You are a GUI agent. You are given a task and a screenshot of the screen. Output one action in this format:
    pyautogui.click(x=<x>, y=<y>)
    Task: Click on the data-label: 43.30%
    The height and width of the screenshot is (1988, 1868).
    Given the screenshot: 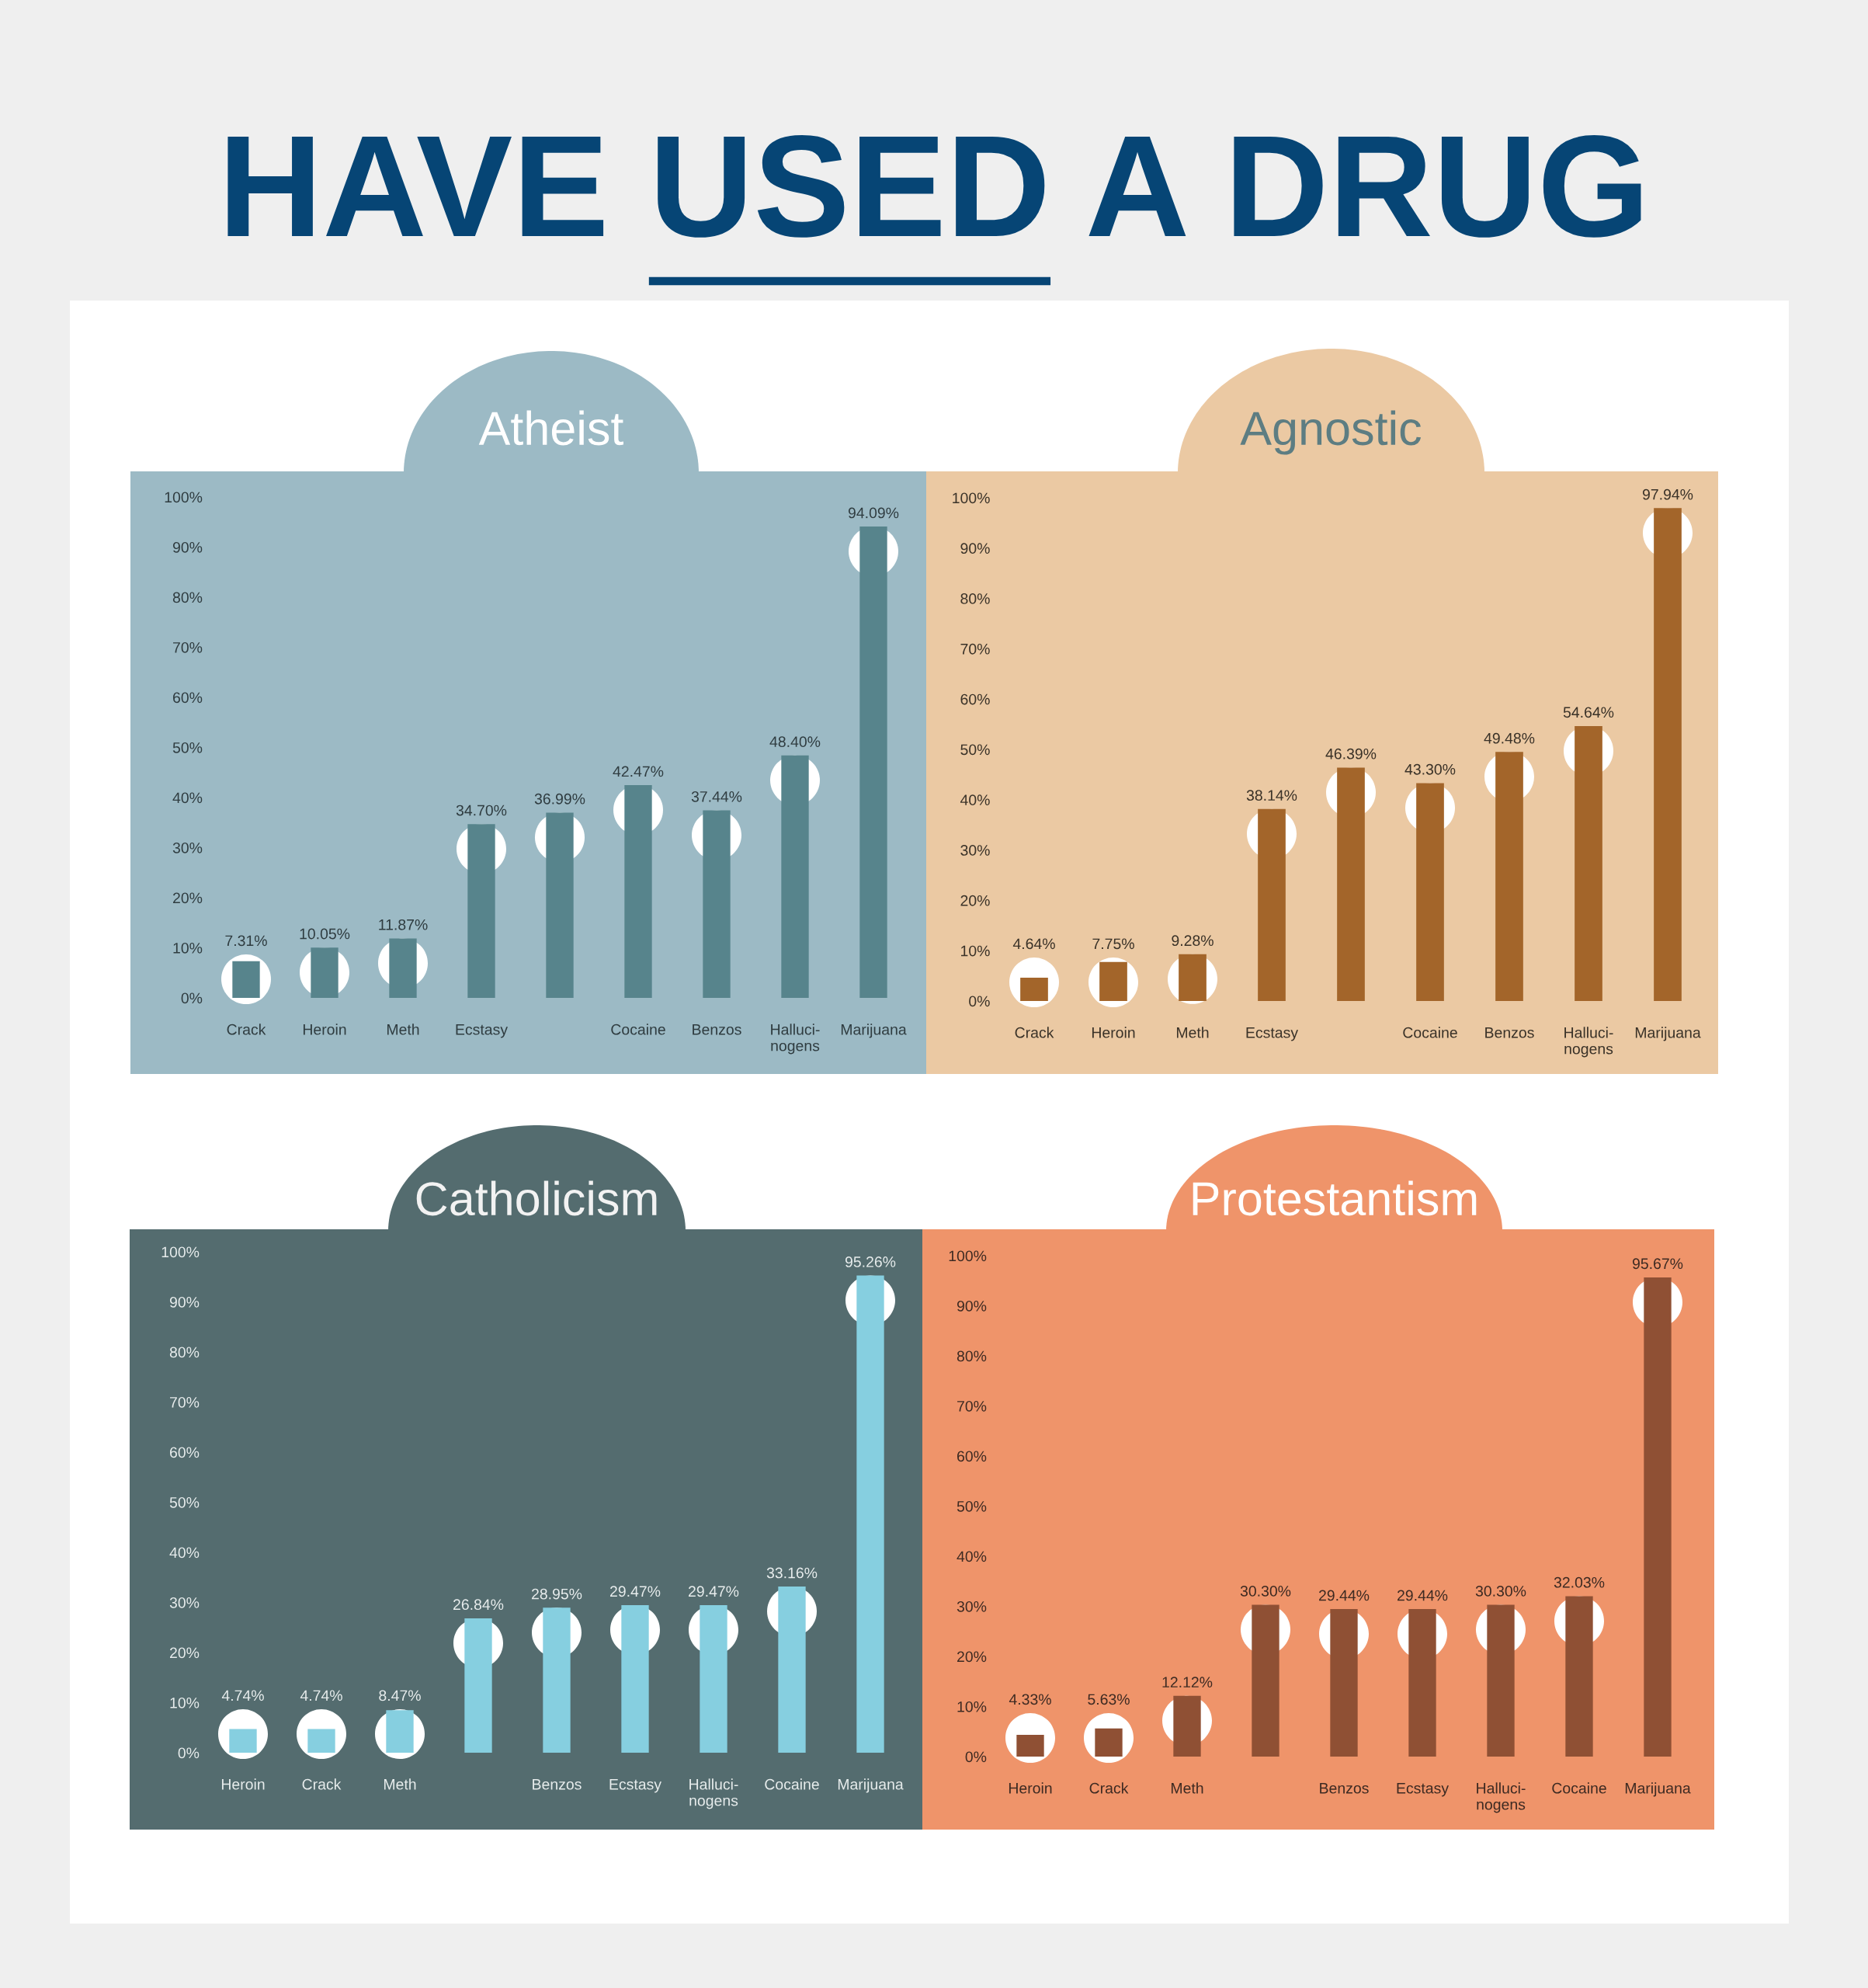 What is the action you would take?
    pyautogui.click(x=1430, y=769)
    